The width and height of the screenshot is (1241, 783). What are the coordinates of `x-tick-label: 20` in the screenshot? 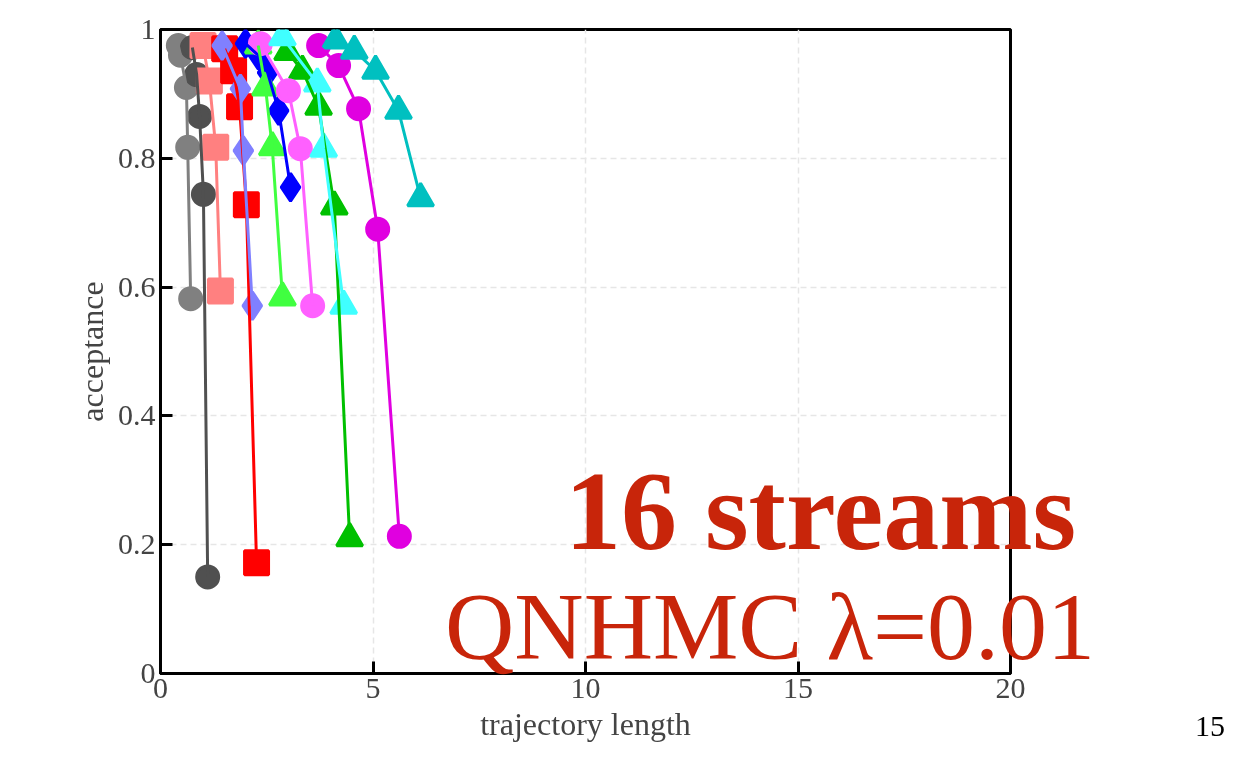 It's located at (1010, 687).